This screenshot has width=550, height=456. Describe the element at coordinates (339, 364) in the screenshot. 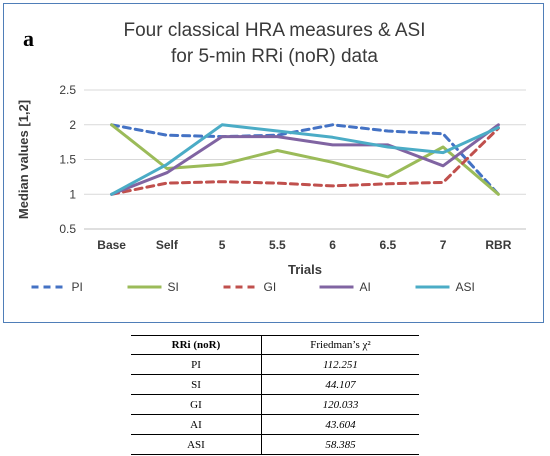

I see `table-cell-value: 112.251` at that location.